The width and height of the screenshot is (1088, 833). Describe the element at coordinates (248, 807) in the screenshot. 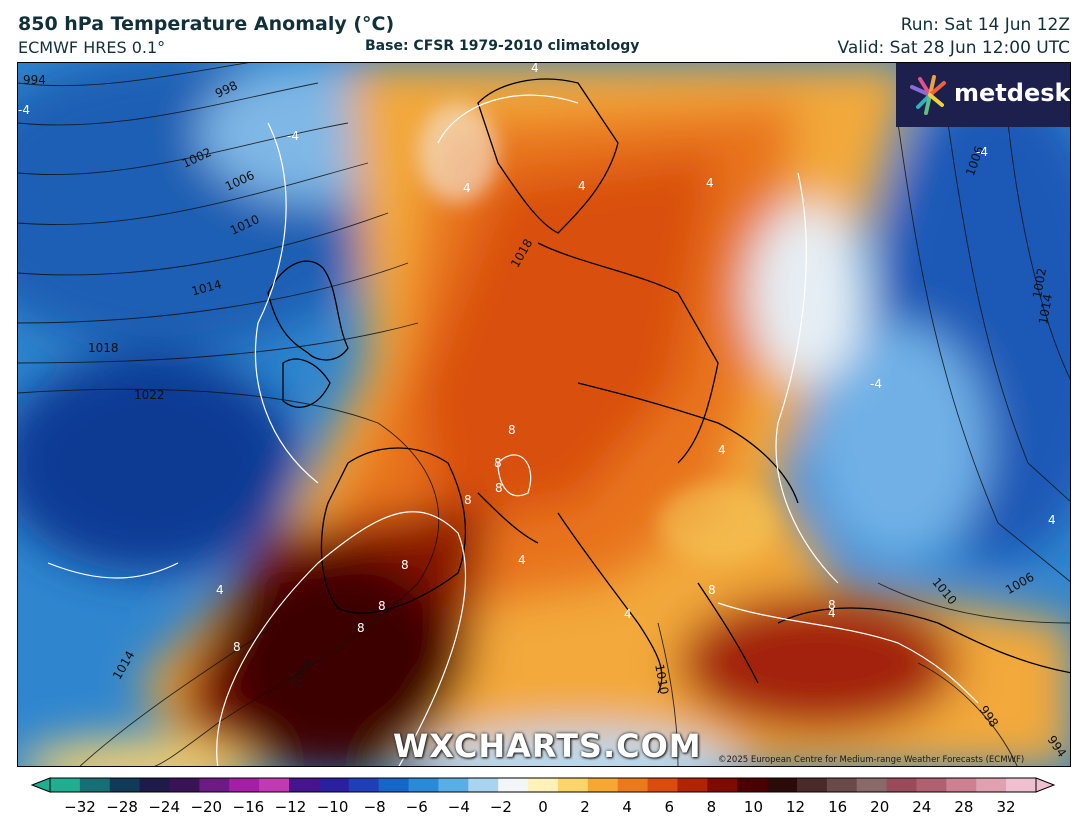

I see `colorbar-tick-label: −16` at that location.